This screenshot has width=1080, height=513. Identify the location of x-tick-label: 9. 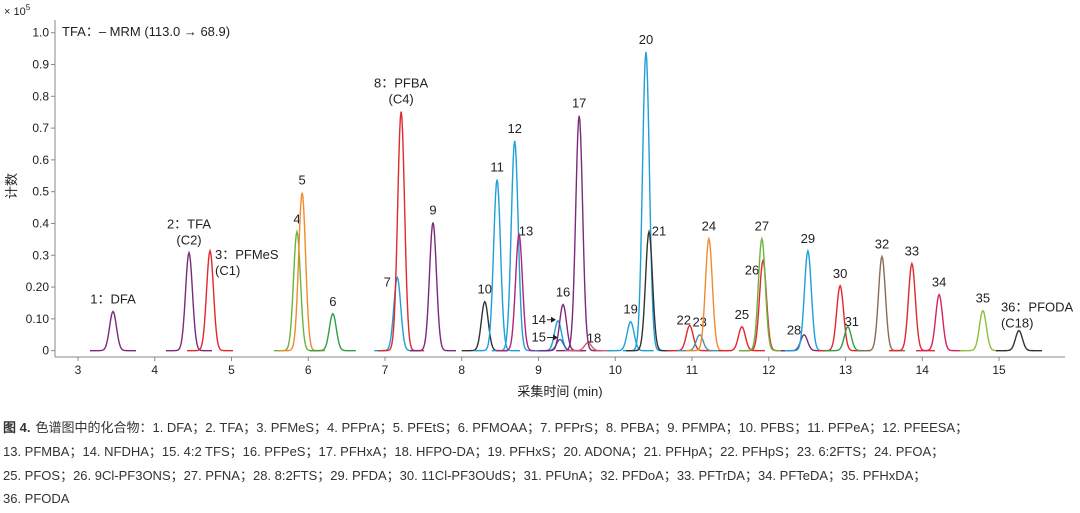
(538, 370).